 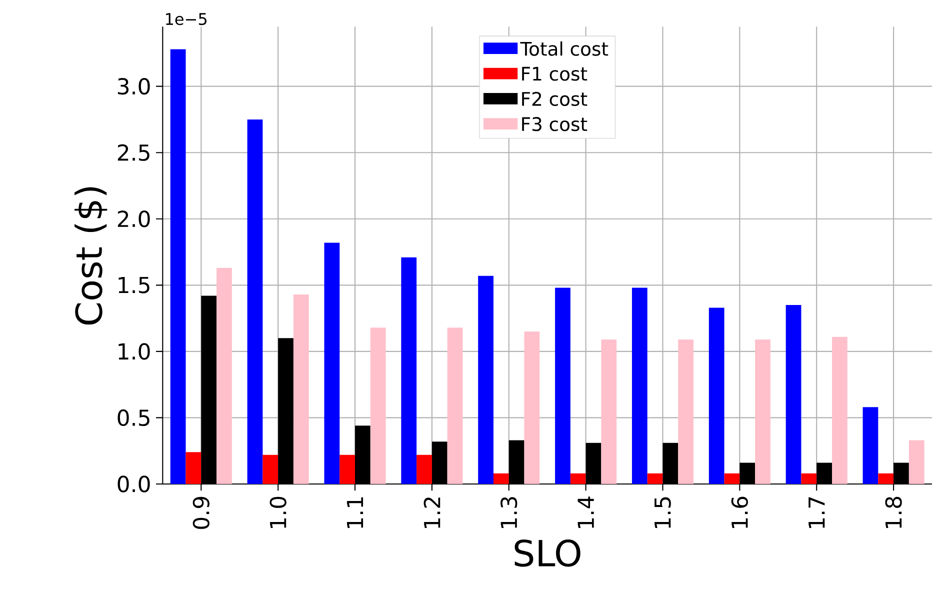 What do you see at coordinates (355, 512) in the screenshot?
I see `x-tick-label: 1.1` at bounding box center [355, 512].